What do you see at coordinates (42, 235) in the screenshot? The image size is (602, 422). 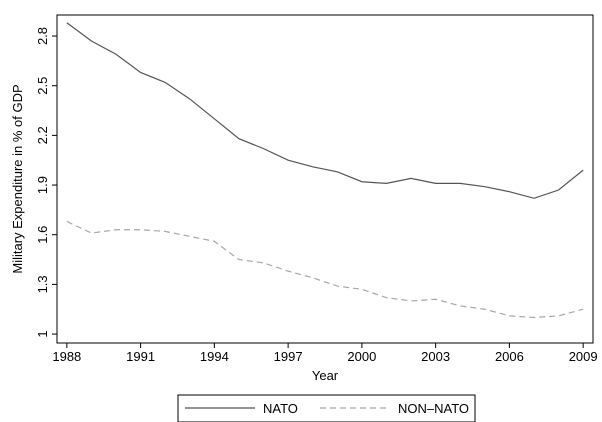 I see `y-tick-label: 1.6` at bounding box center [42, 235].